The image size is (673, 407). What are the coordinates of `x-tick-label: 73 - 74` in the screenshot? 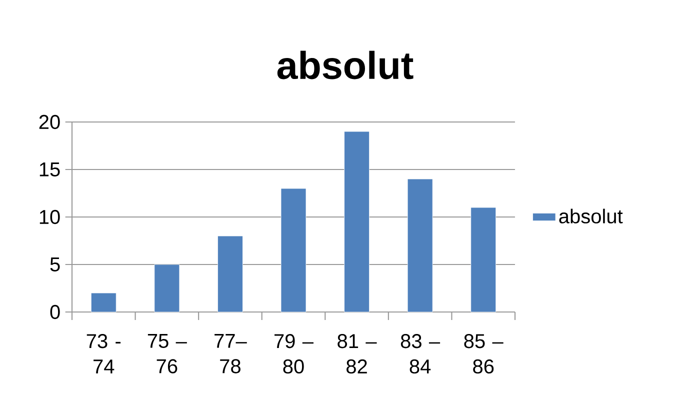 It's located at (103, 354).